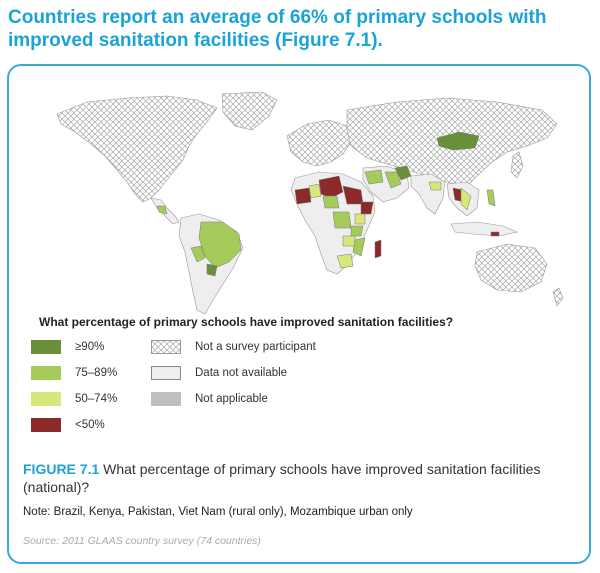 The height and width of the screenshot is (573, 600). I want to click on region-viet-nam, so click(466, 199).